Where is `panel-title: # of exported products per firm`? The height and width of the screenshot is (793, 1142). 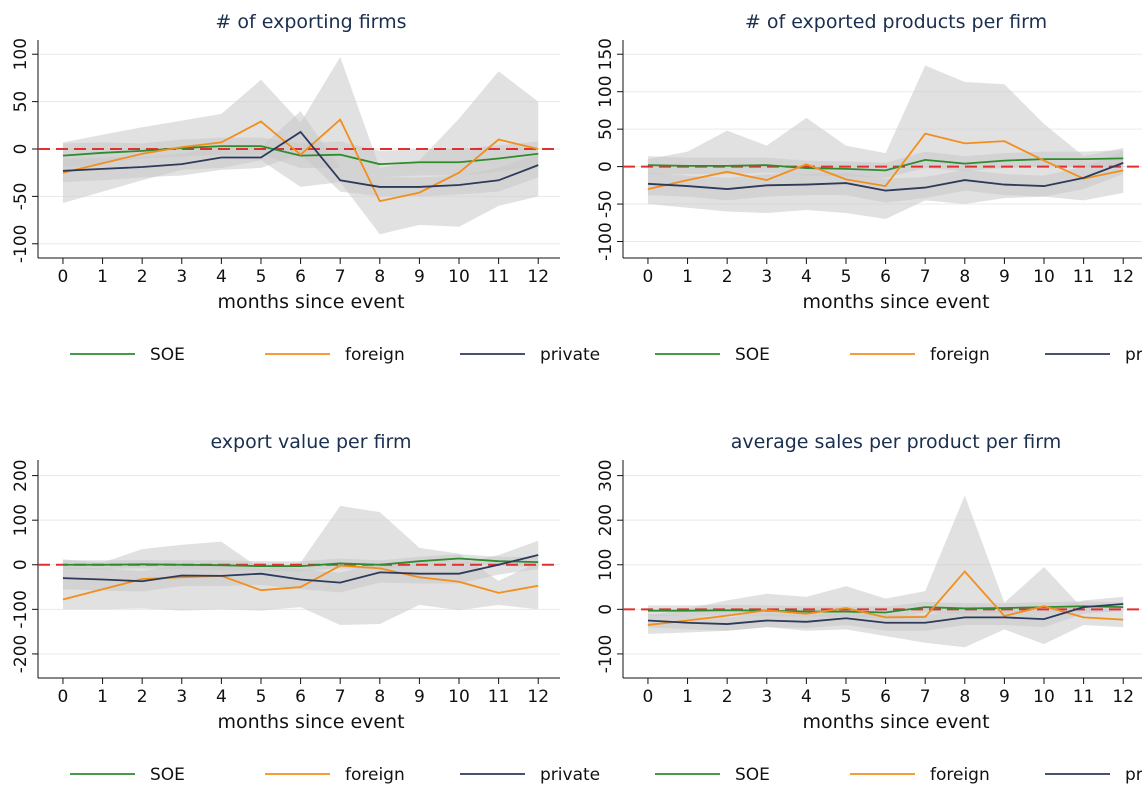 panel-title: # of exported products per firm is located at coordinates (896, 22).